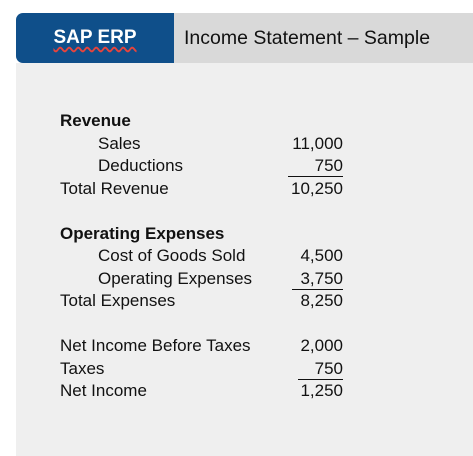 The image size is (473, 456). Describe the element at coordinates (244, 167) in the screenshot. I see `deductions-row: Deductions 750` at that location.